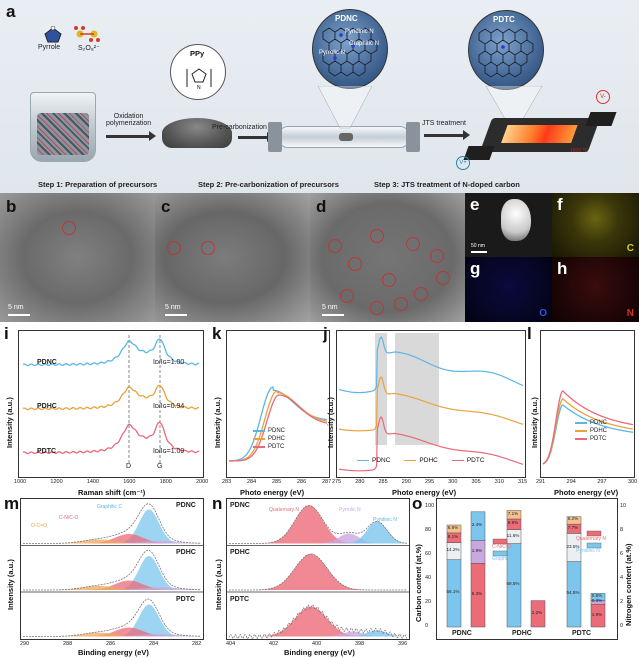  I want to click on scale-label-b: 5 nm, so click(16, 307).